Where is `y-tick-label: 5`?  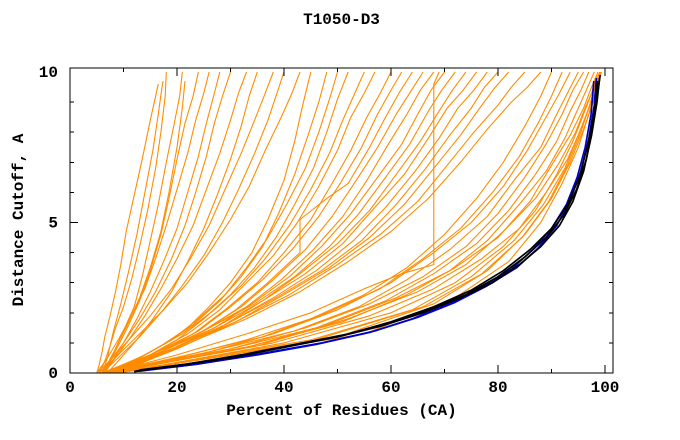
y-tick-label: 5 is located at coordinates (53, 224).